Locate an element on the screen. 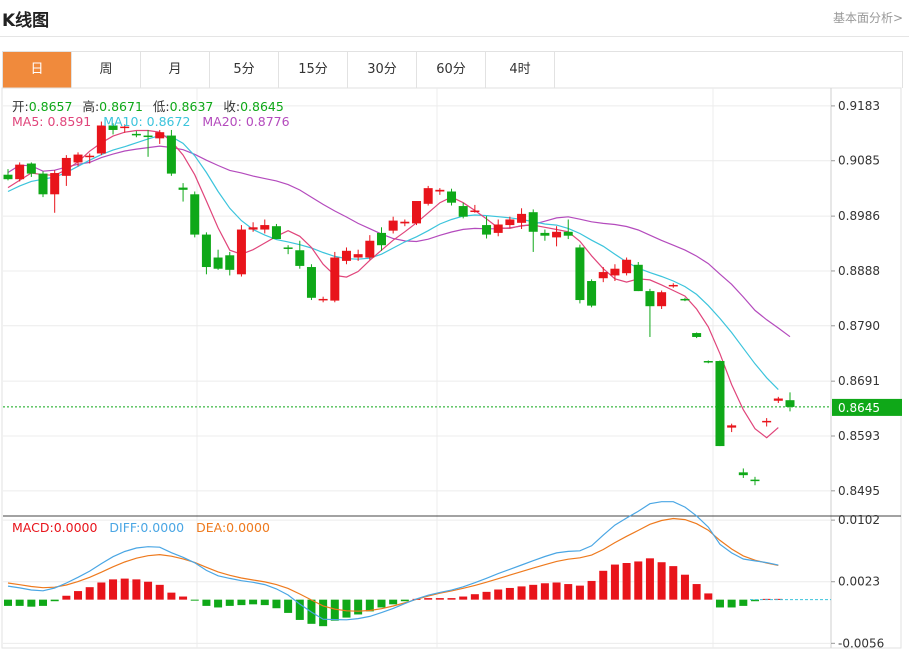  tab-30min: 30分 is located at coordinates (382, 70).